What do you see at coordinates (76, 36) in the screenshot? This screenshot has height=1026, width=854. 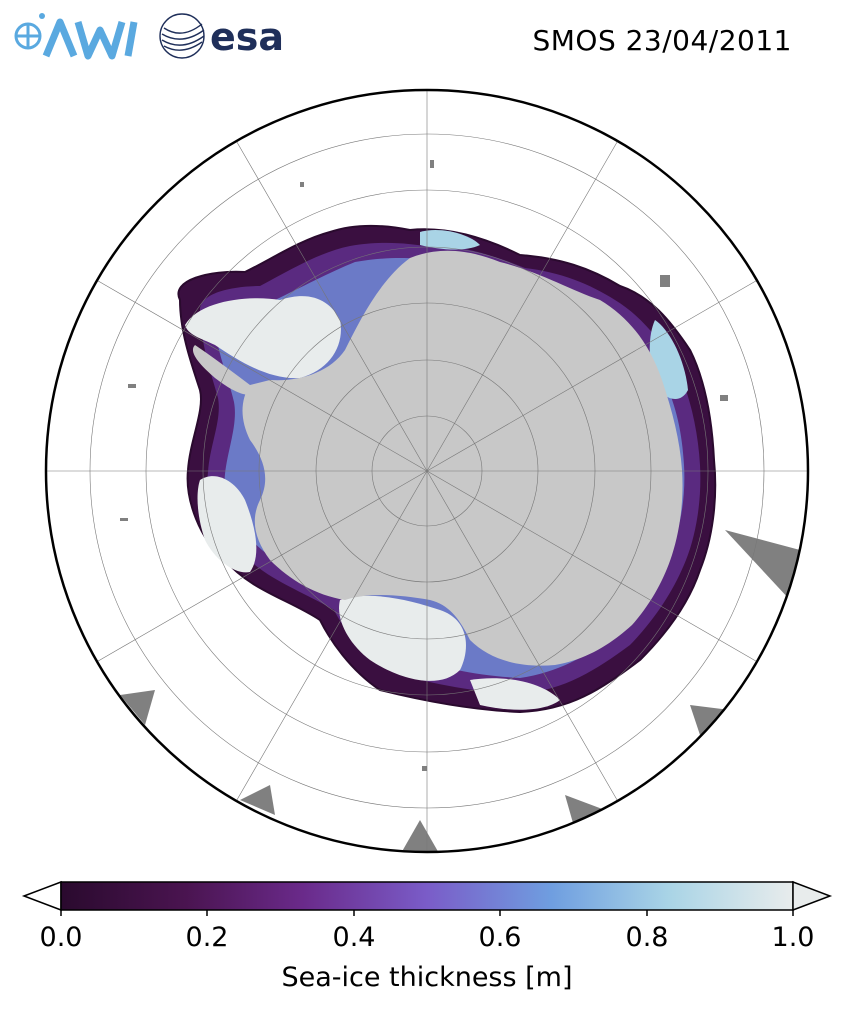 I see `awi-logo` at bounding box center [76, 36].